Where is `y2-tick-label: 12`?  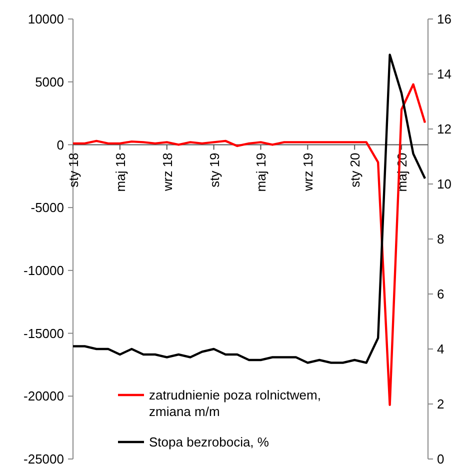
y2-tick-label: 12 is located at coordinates (444, 129).